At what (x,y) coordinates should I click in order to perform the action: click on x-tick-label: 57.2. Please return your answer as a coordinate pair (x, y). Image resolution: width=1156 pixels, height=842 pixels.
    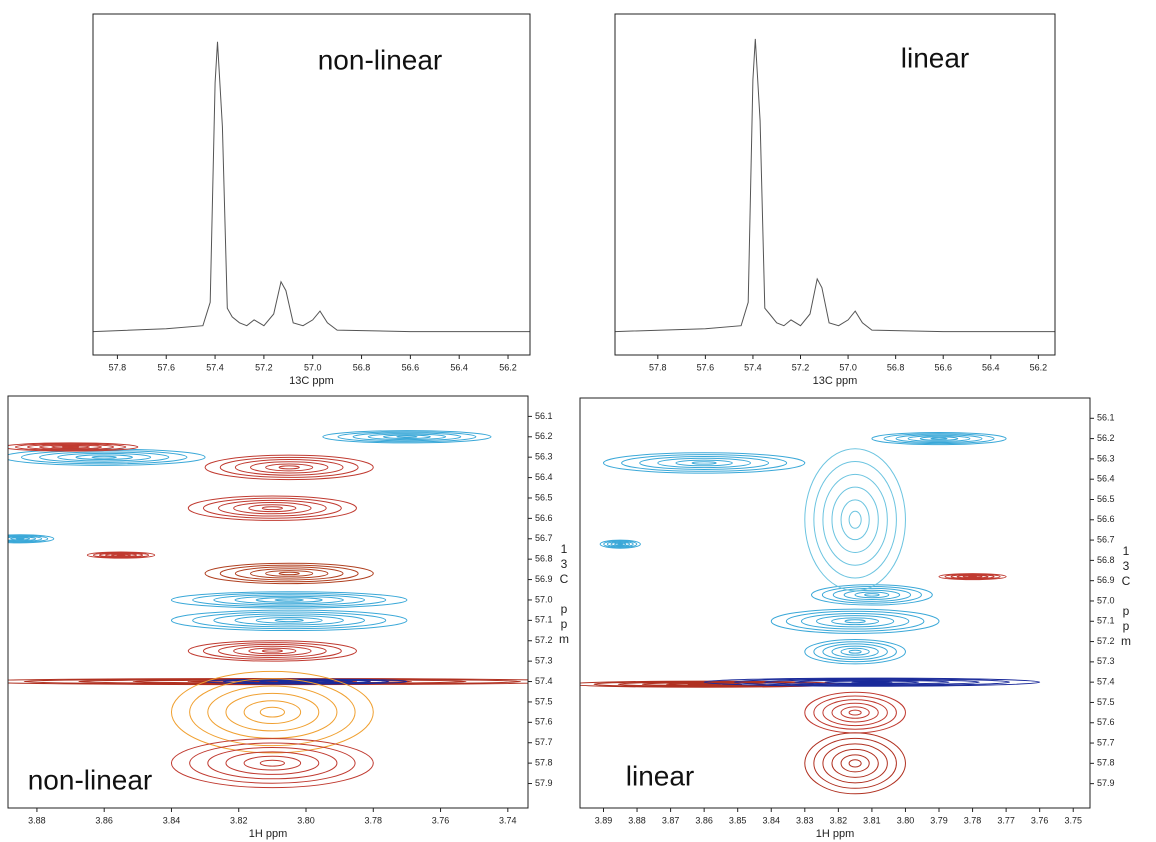
    Looking at the image, I should click on (801, 367).